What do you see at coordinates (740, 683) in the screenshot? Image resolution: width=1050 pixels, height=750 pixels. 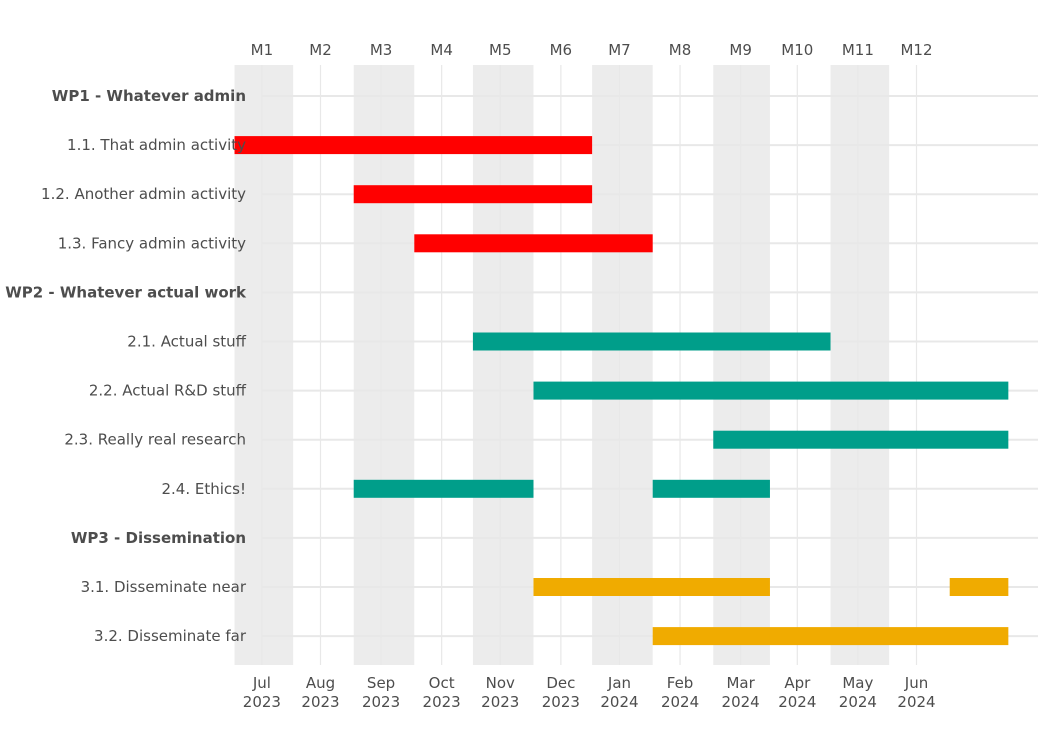 I see `bottom-tick-month: Mar` at bounding box center [740, 683].